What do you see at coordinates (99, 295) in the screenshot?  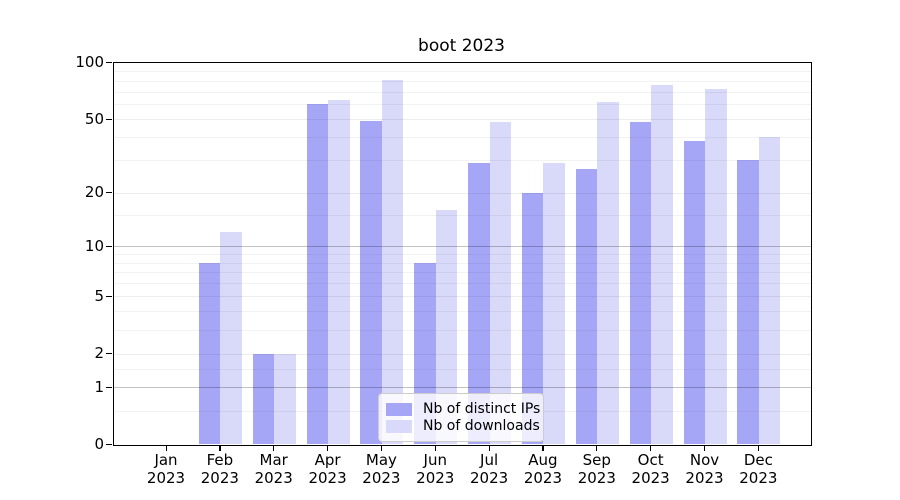 I see `y-tick-label: 5` at bounding box center [99, 295].